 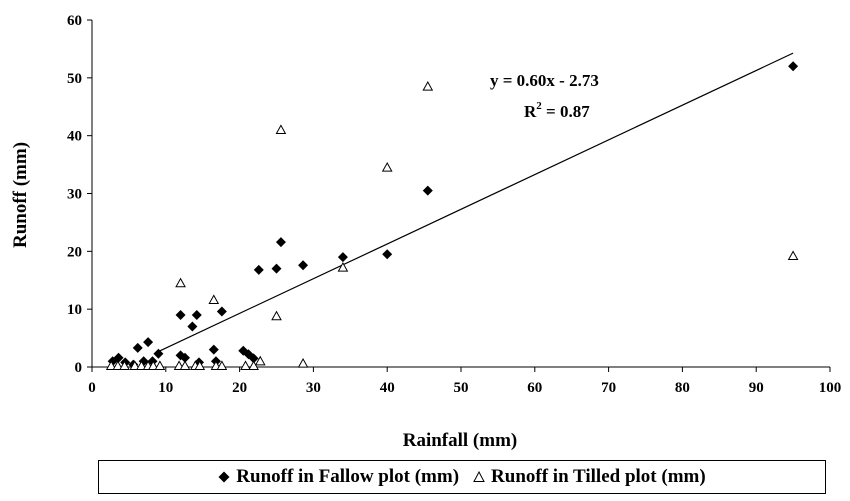 What do you see at coordinates (682, 388) in the screenshot?
I see `x-tick-label: 80` at bounding box center [682, 388].